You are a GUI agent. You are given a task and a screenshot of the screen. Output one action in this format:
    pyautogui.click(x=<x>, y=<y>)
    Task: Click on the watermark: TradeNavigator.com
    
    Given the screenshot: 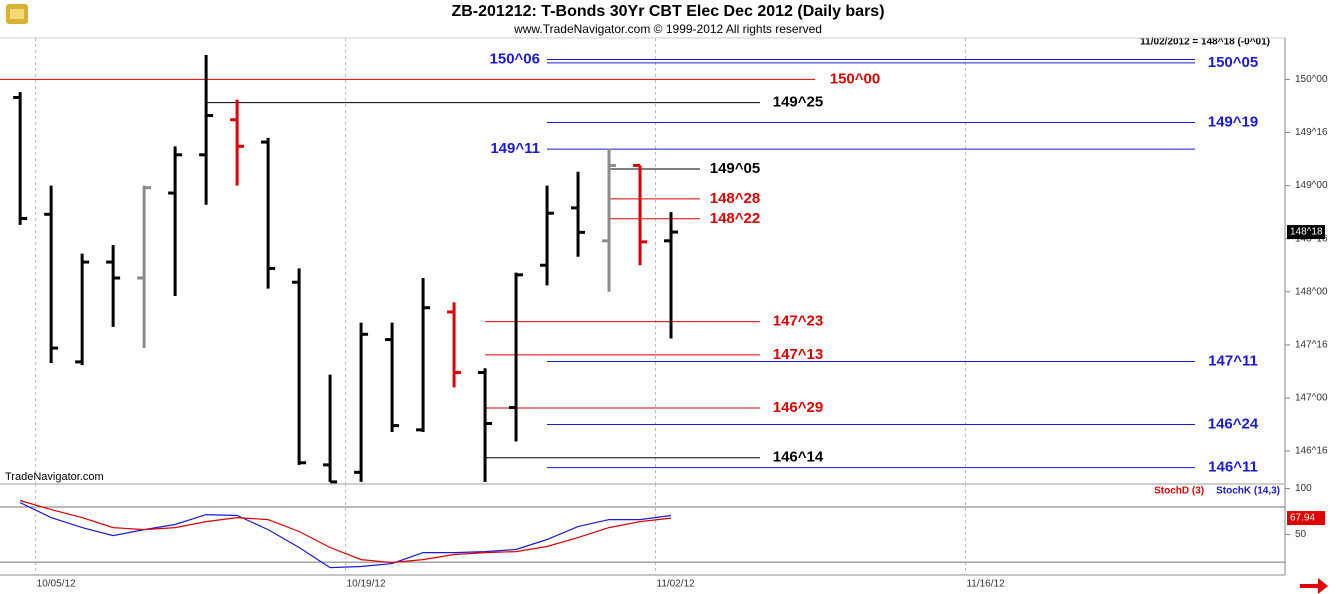 What is the action you would take?
    pyautogui.click(x=54, y=477)
    